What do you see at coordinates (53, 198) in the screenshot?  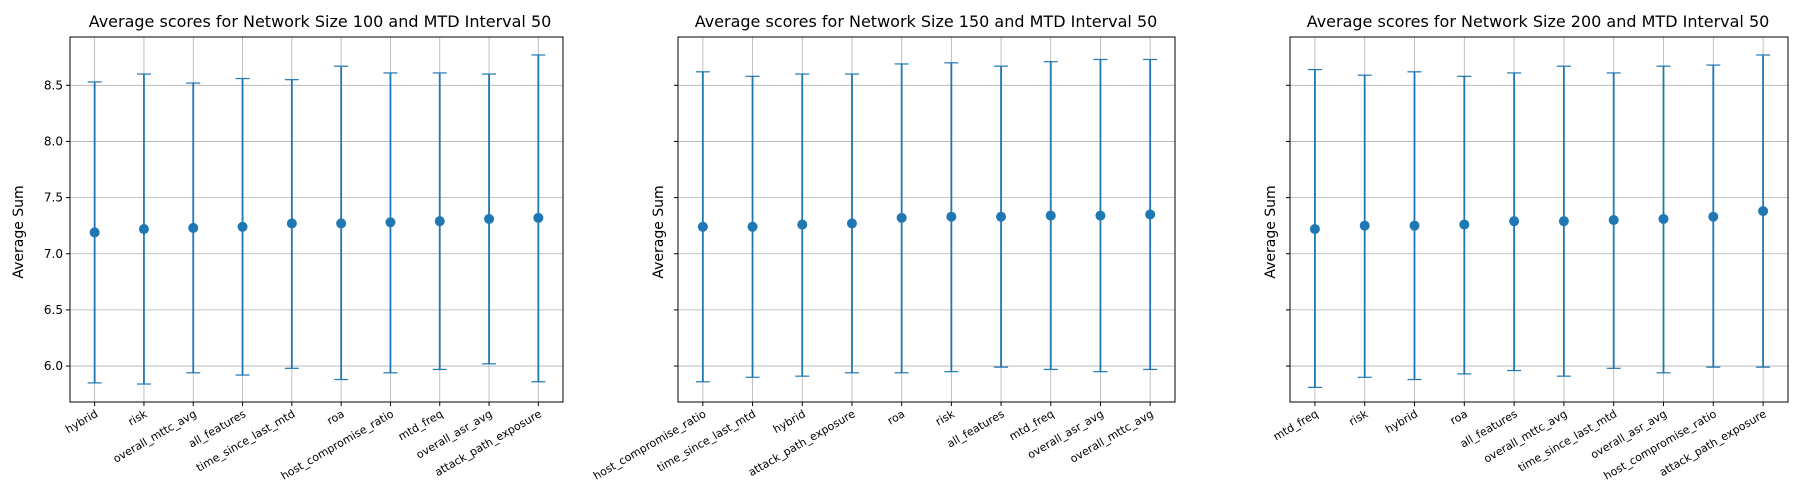 I see `y-tick-label: 7.5` at bounding box center [53, 198].